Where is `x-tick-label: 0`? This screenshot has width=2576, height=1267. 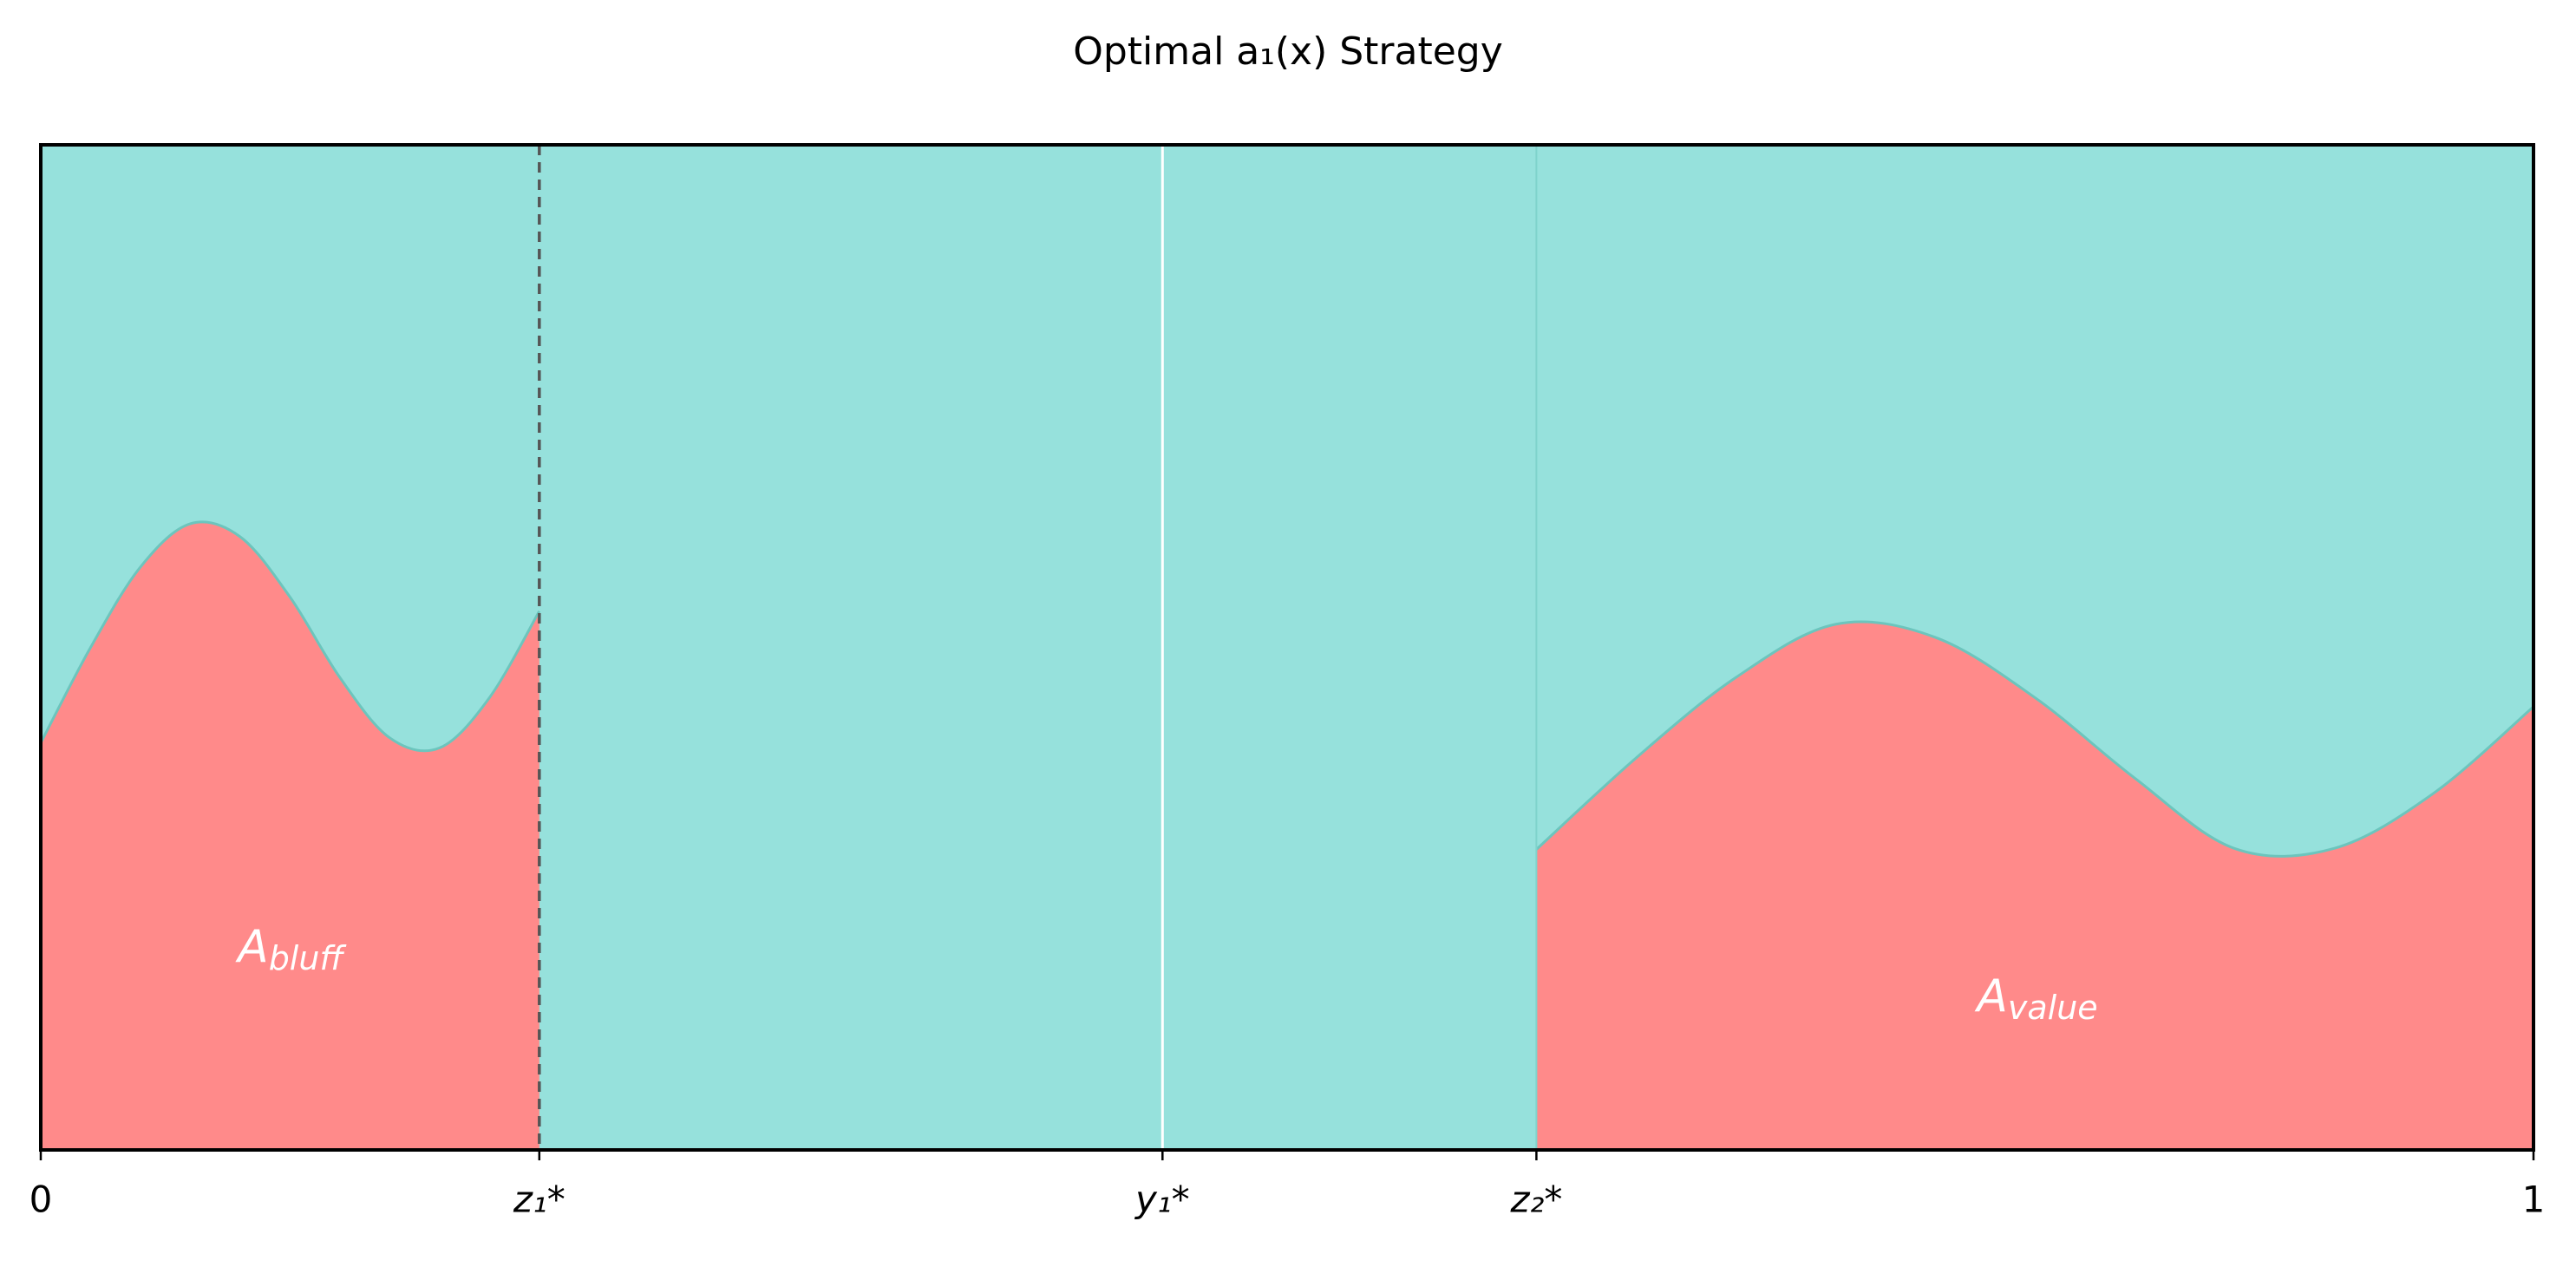
x-tick-label: 0 is located at coordinates (41, 1200).